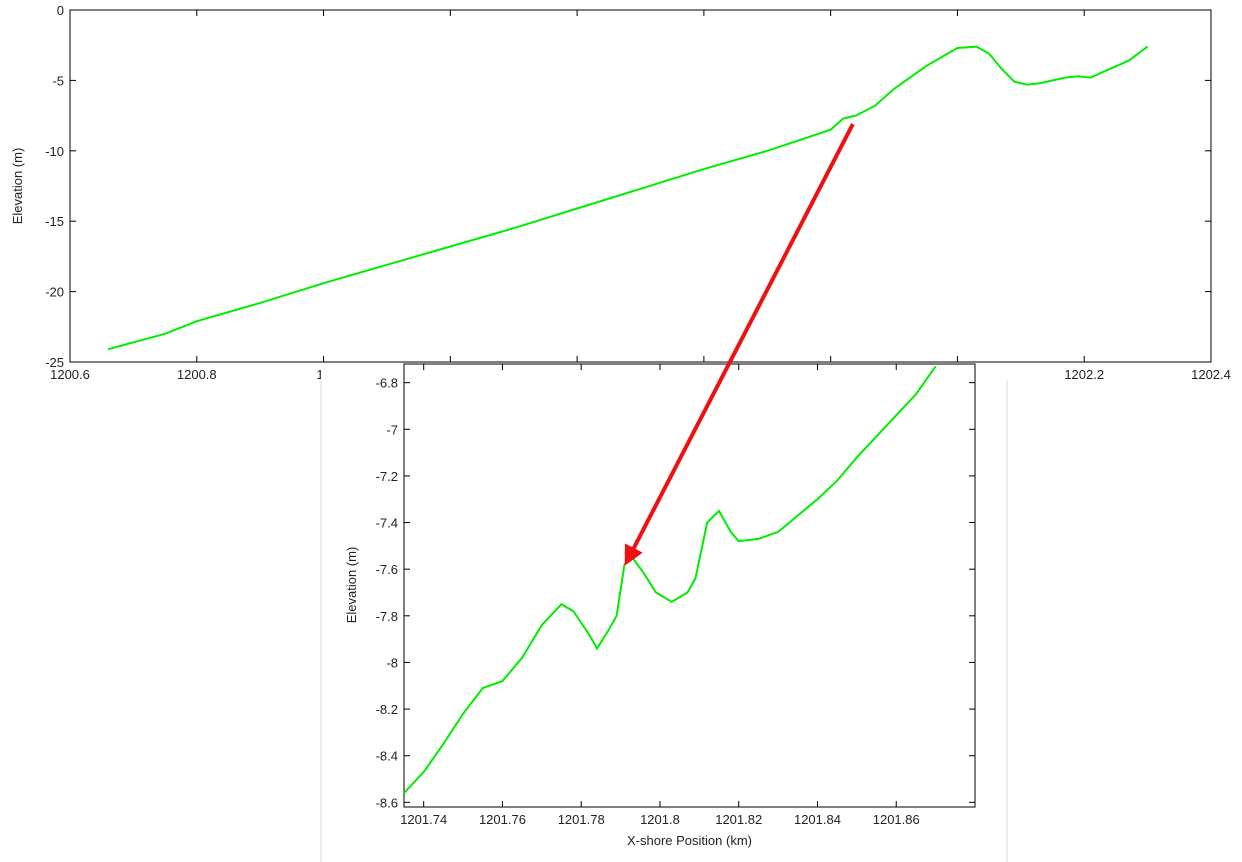 This screenshot has height=862, width=1242. What do you see at coordinates (1211, 374) in the screenshot?
I see `overview-x-tick-label: 1202.4` at bounding box center [1211, 374].